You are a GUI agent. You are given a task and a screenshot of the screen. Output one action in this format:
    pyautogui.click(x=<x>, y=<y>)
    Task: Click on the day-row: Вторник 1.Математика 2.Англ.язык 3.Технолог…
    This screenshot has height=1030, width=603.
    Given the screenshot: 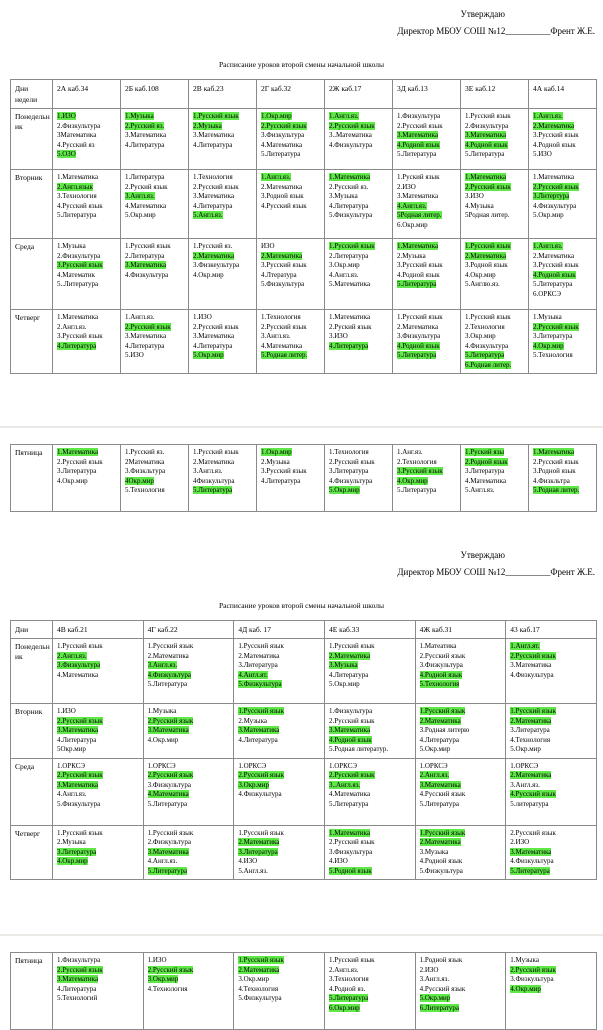 What is the action you would take?
    pyautogui.click(x=303, y=204)
    